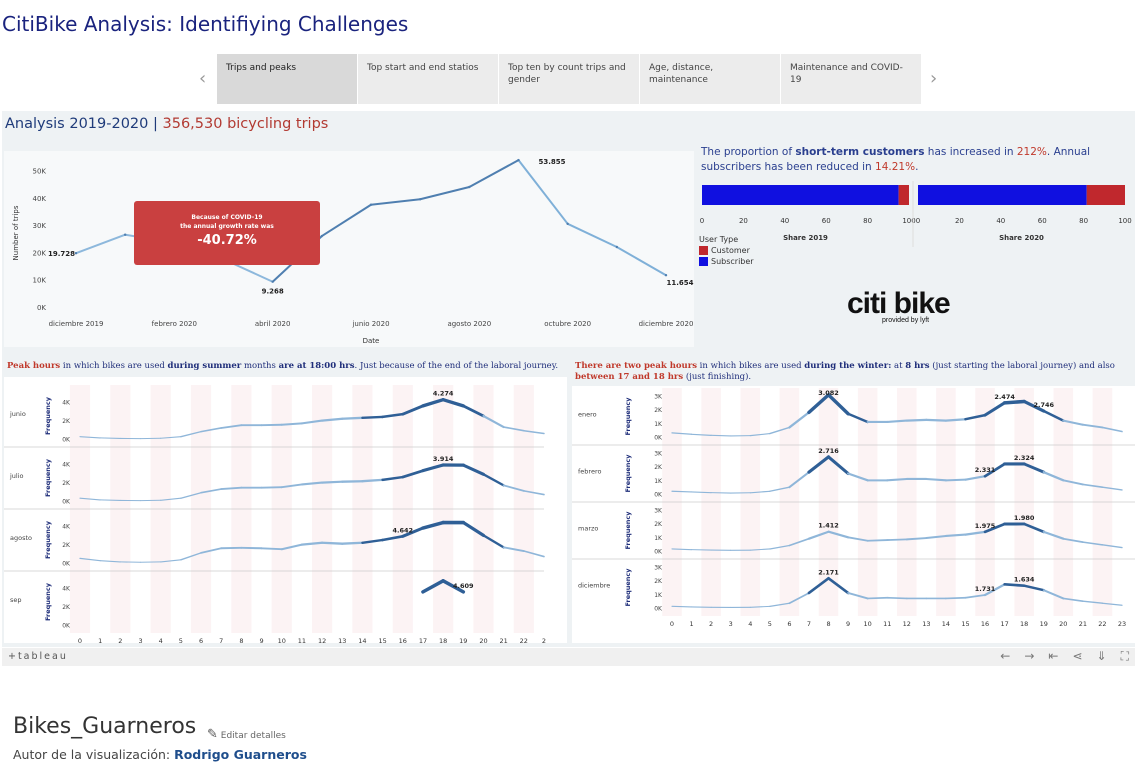 The height and width of the screenshot is (762, 1137). Describe the element at coordinates (828, 451) in the screenshot. I see `peak-label: 2.716` at that location.